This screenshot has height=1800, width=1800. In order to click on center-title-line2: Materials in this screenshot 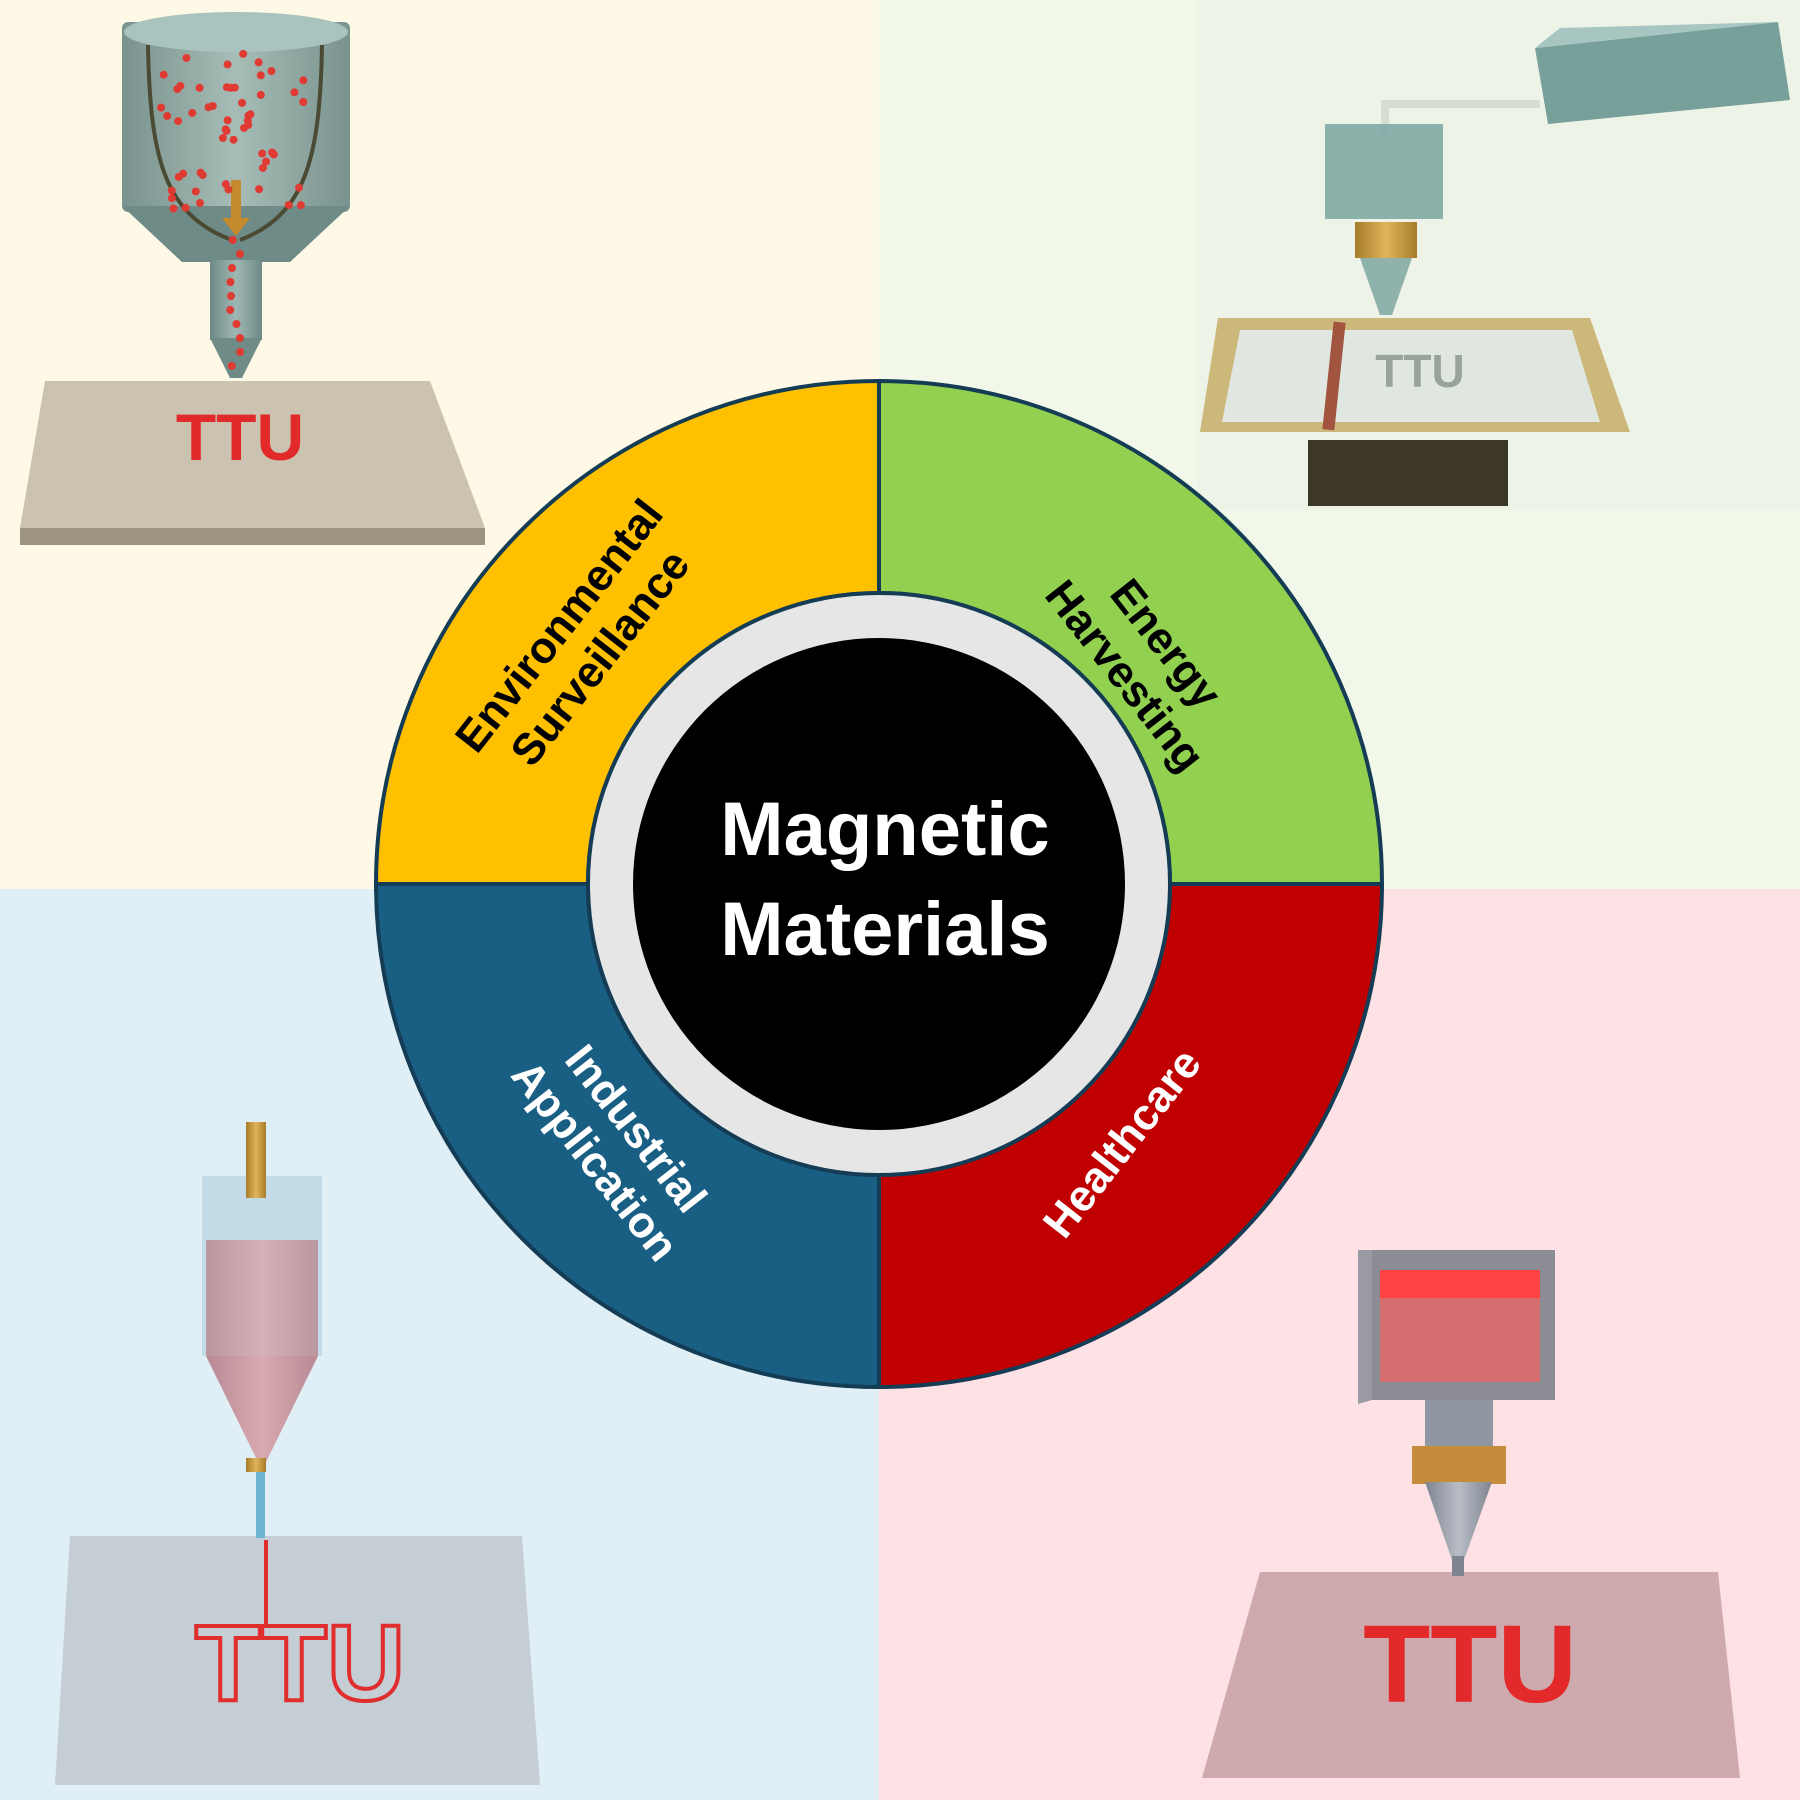, I will do `click(885, 929)`.